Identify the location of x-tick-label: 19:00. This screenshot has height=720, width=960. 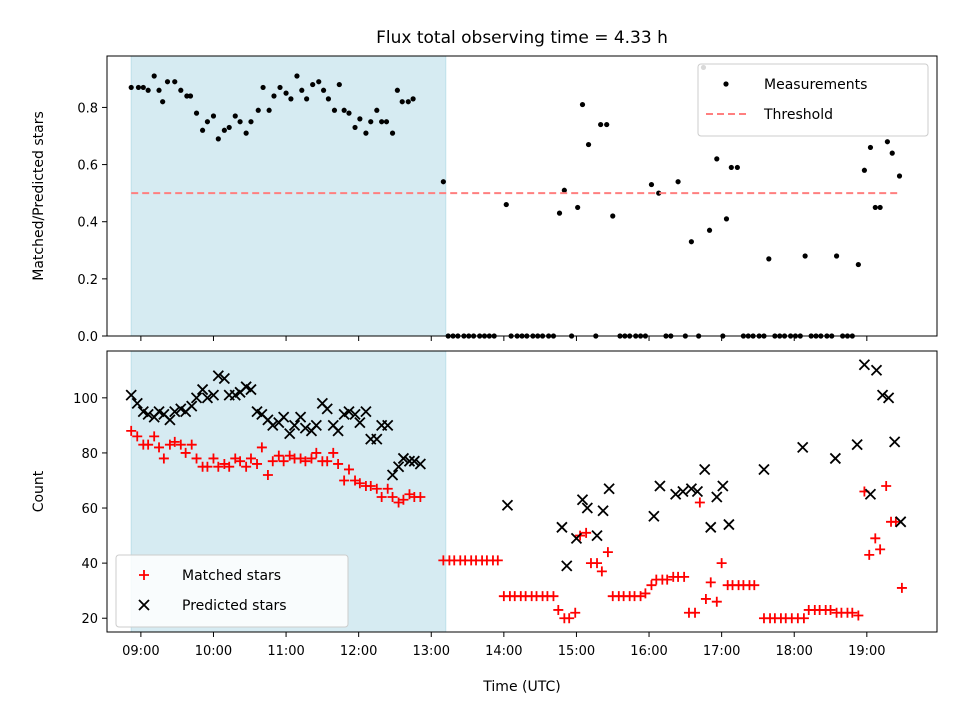
(866, 651).